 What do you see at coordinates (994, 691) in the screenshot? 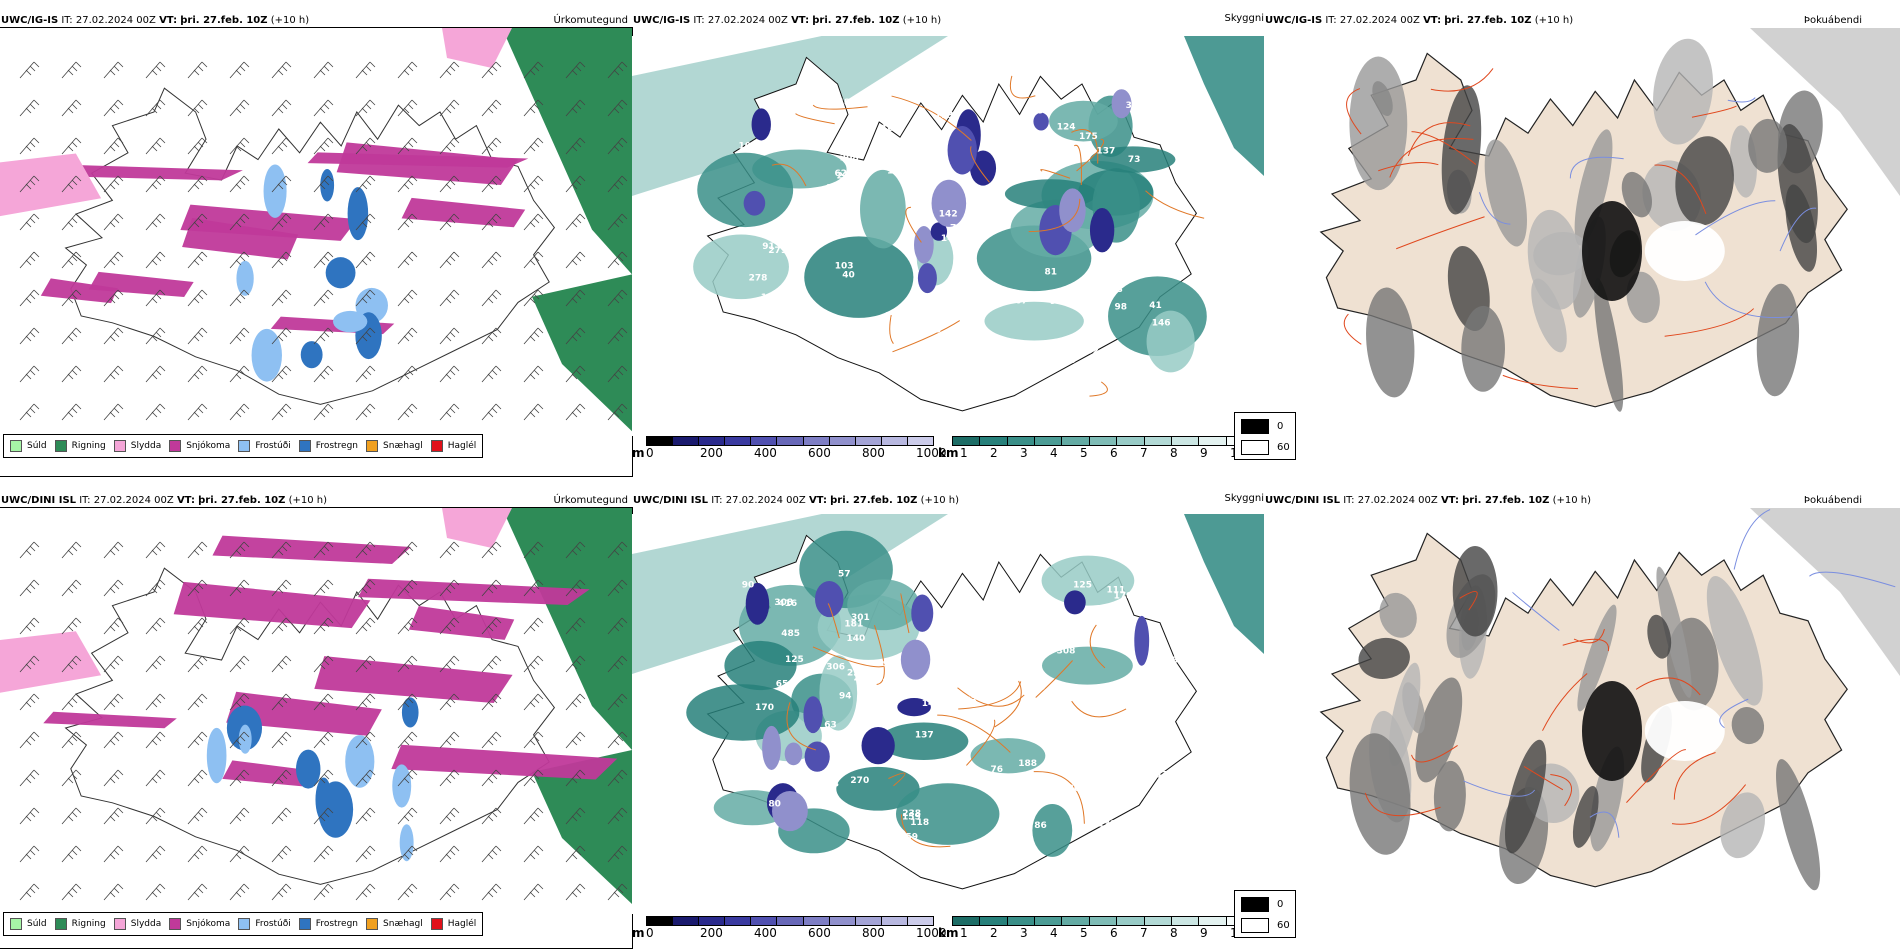
I see `cloud-base-label: 227` at bounding box center [994, 691].